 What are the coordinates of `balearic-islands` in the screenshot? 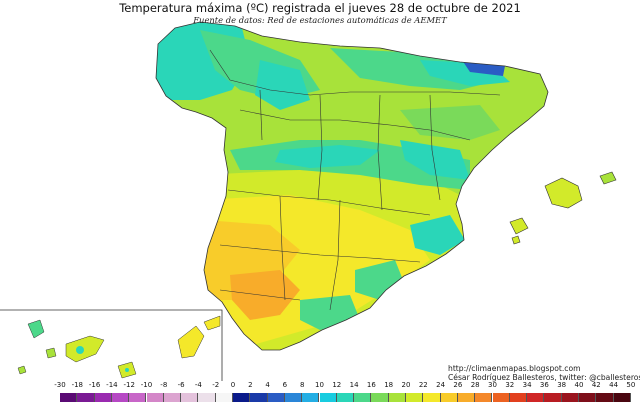 It's located at (563, 208).